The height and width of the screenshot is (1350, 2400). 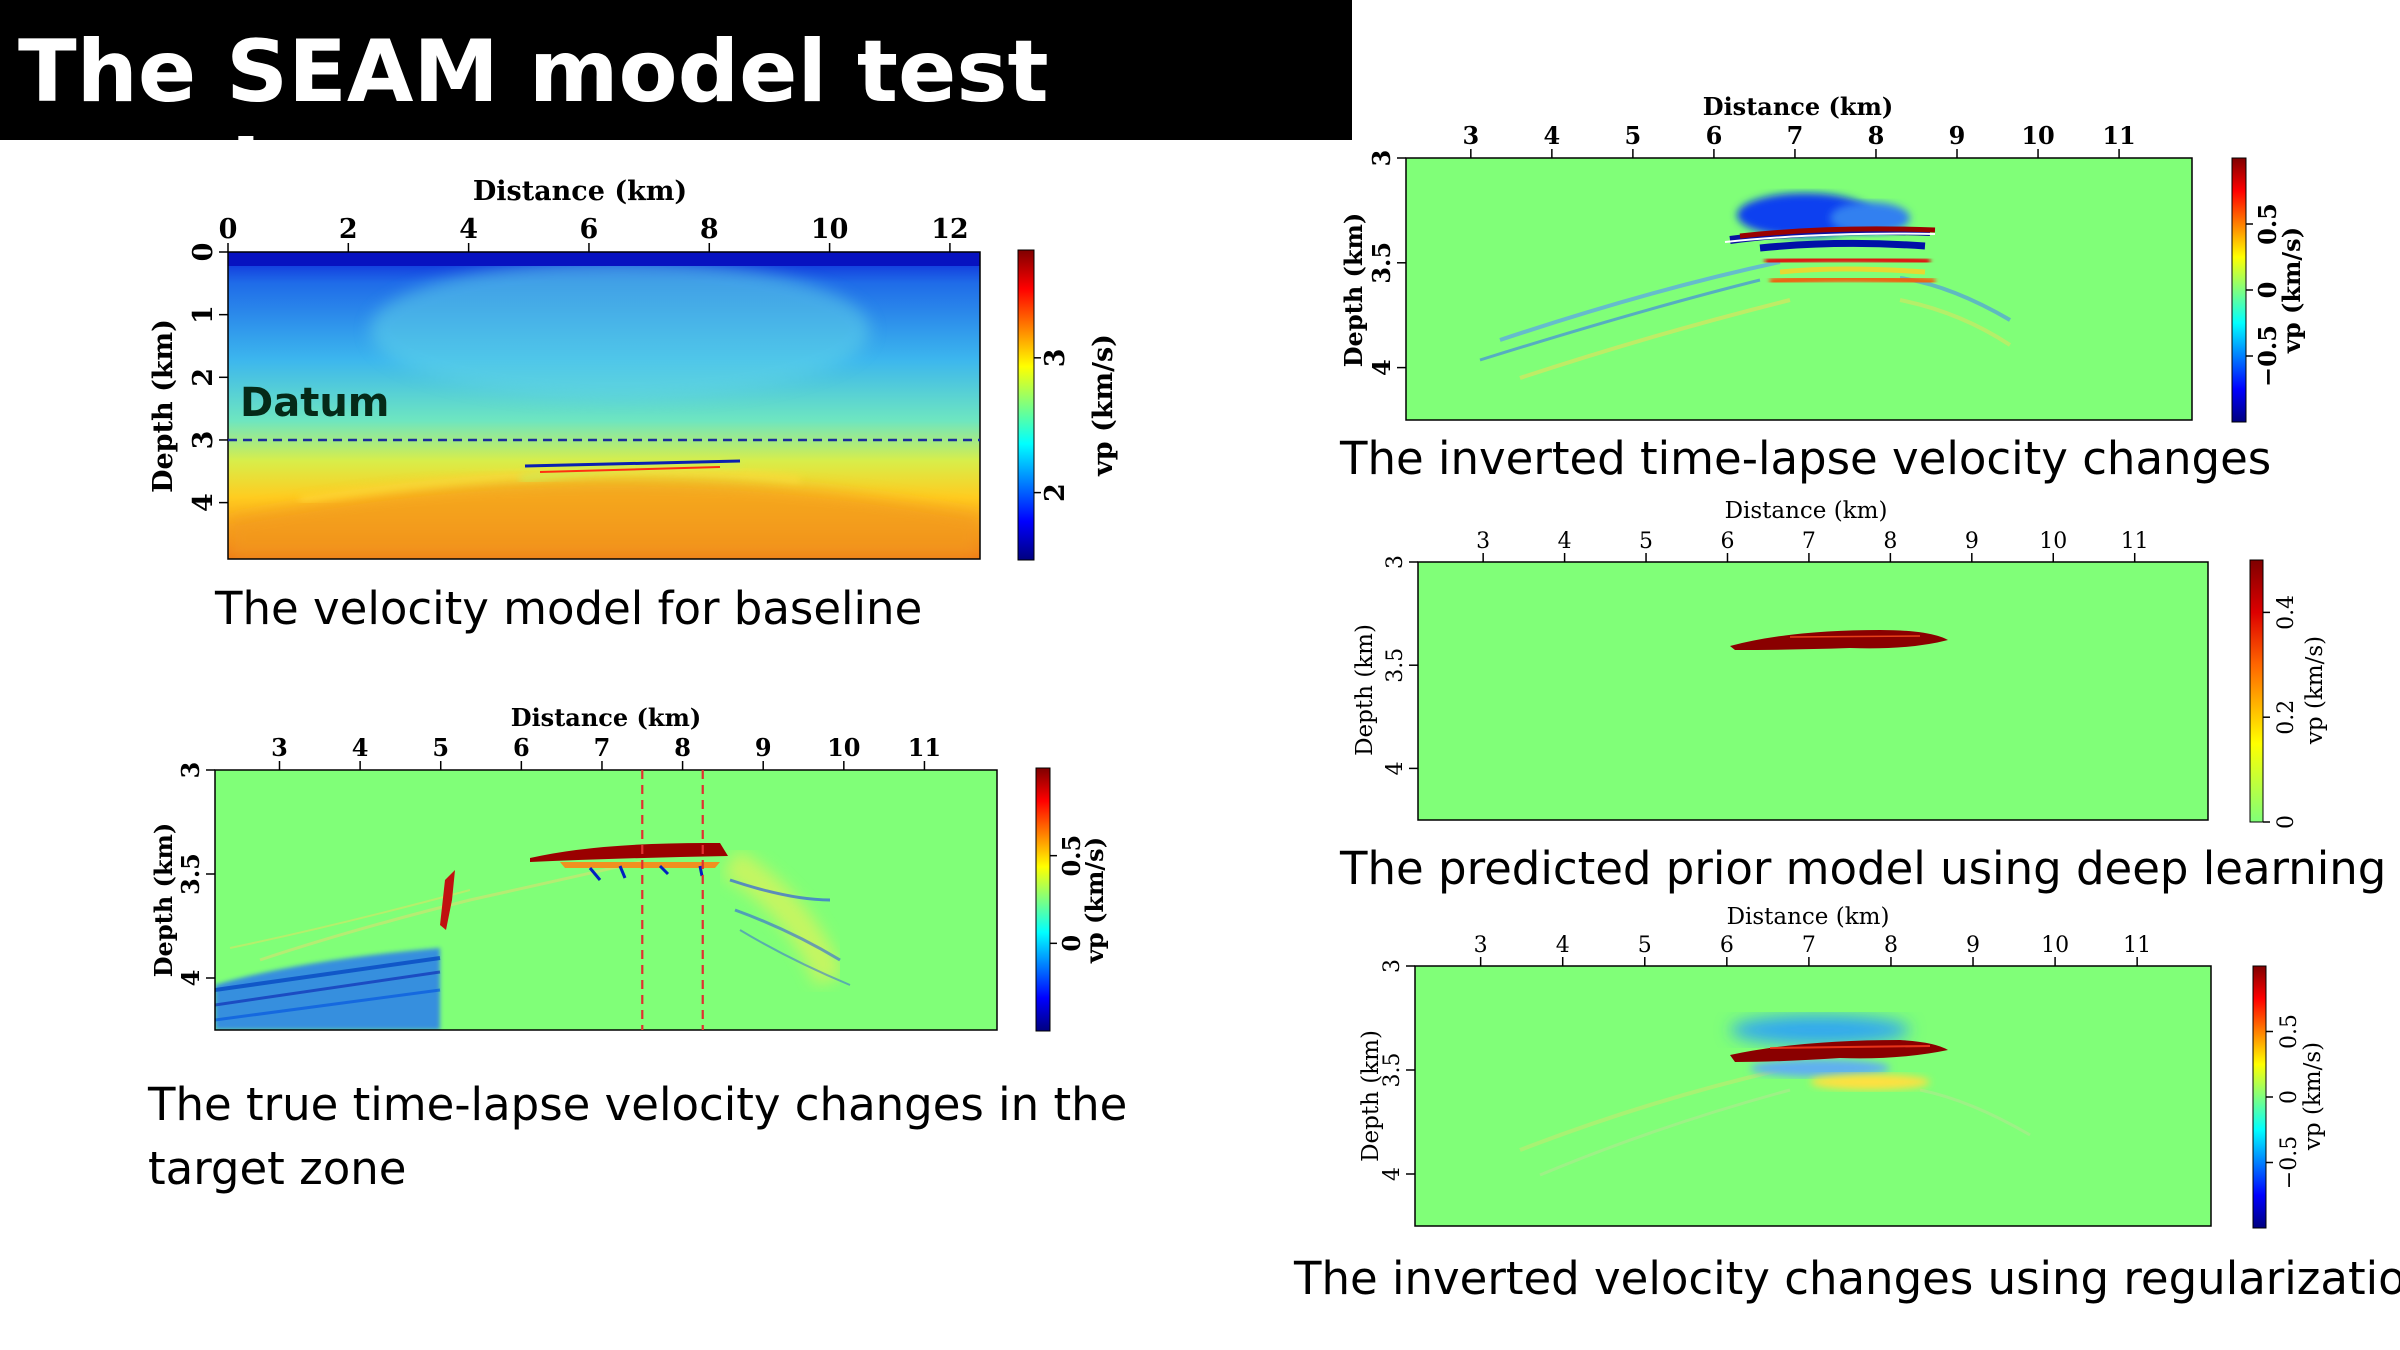 I want to click on inverted-colorbar-label: vp (km/s), so click(x=2291, y=290).